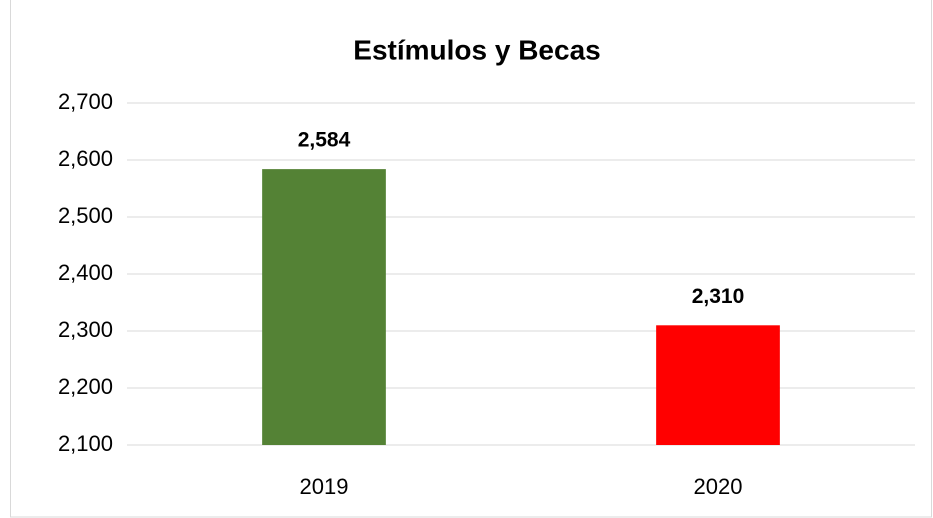  Describe the element at coordinates (85, 215) in the screenshot. I see `y-tick-label: 2,500` at that location.